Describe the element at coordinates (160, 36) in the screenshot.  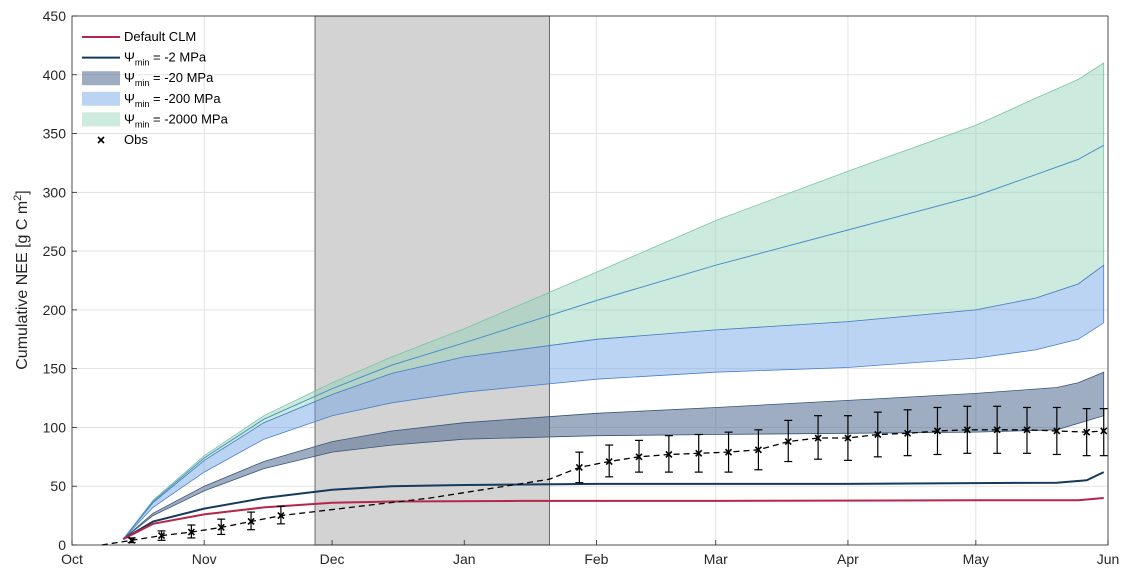
I see `legend-label: Default CLM` at that location.